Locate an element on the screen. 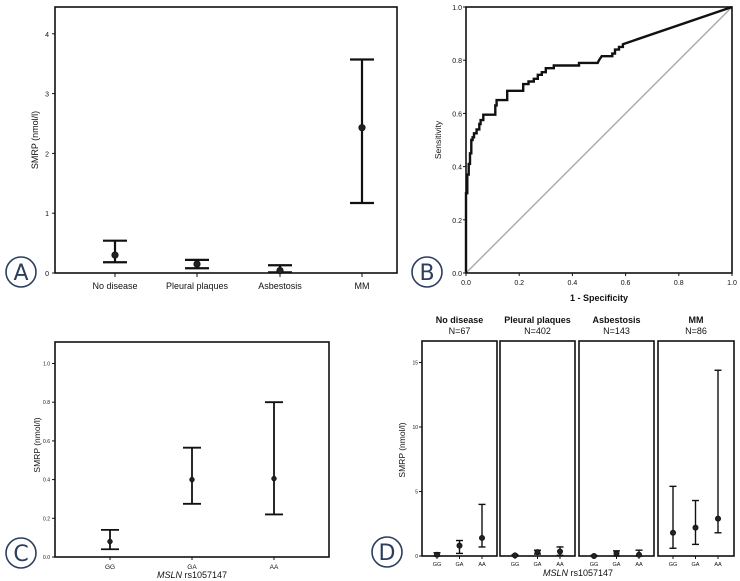 The image size is (740, 581). x-tick-label: MM is located at coordinates (362, 286).